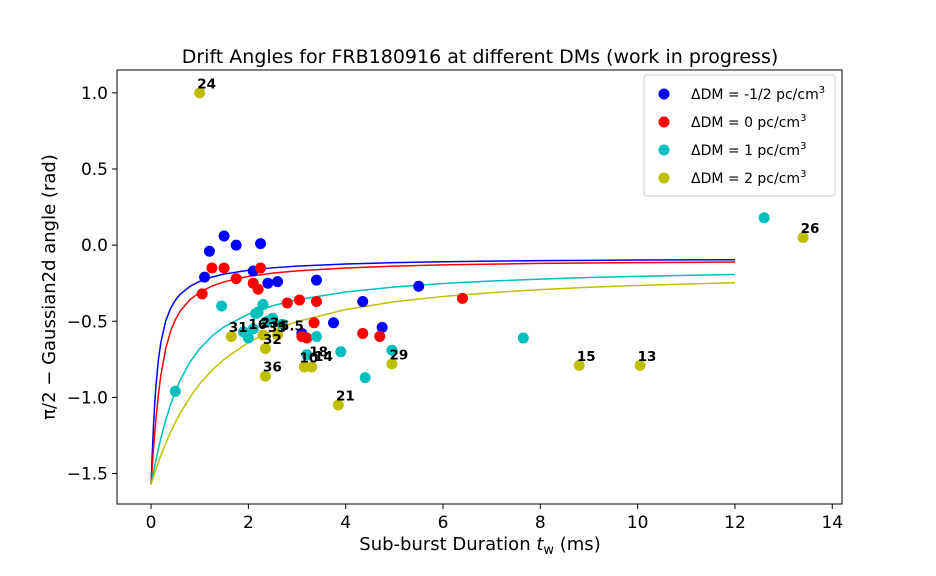 The width and height of the screenshot is (936, 576). Describe the element at coordinates (832, 523) in the screenshot. I see `x-tick-label-7: 14` at that location.